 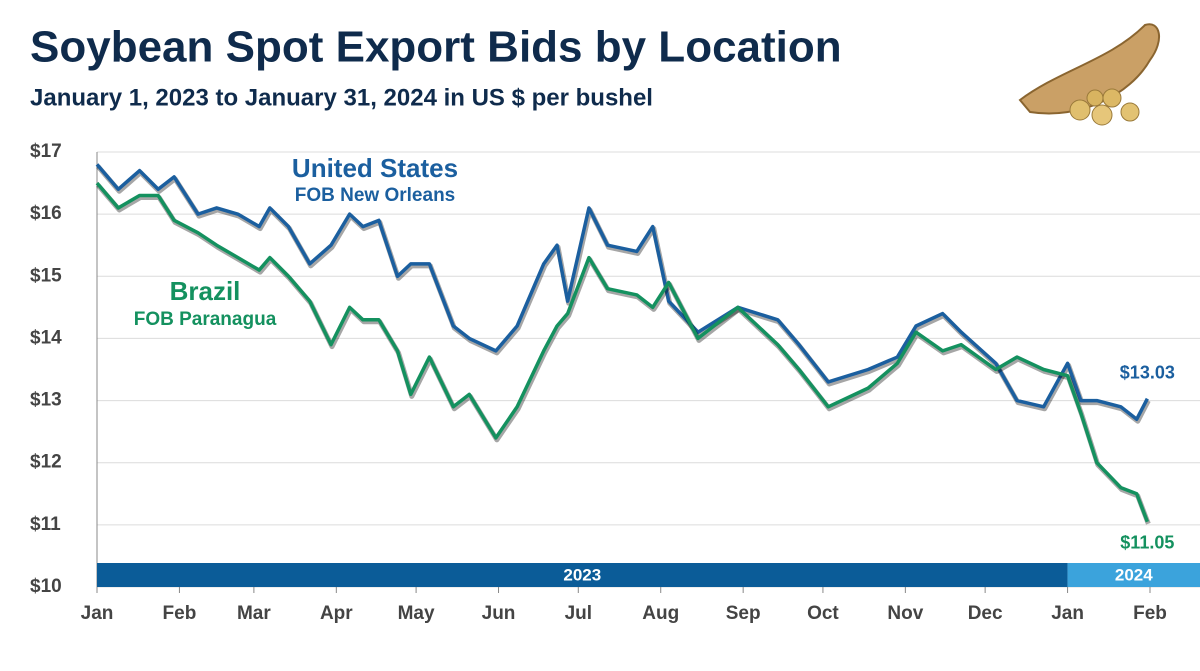 What do you see at coordinates (743, 613) in the screenshot?
I see `x-tick-label: Sep` at bounding box center [743, 613].